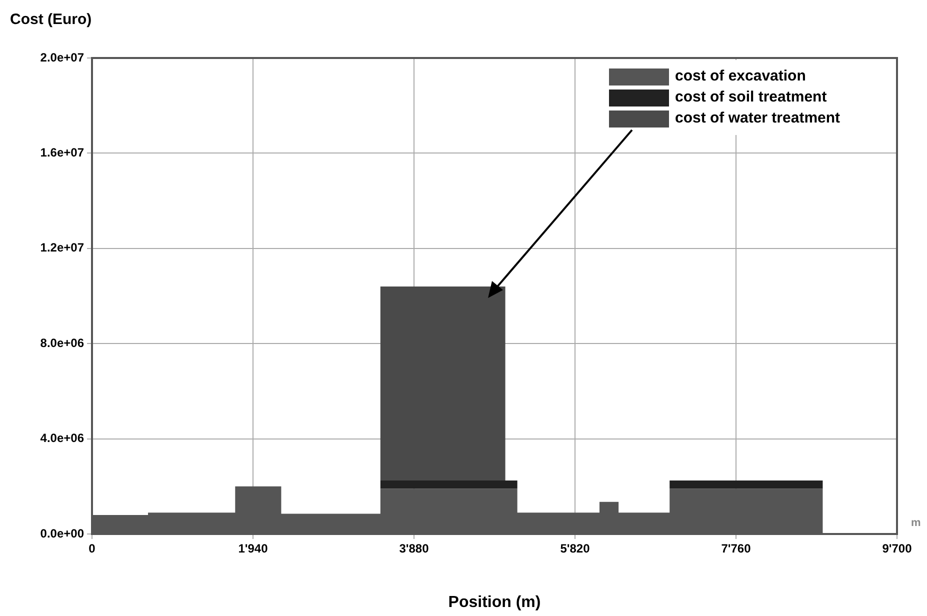 The image size is (927, 616). I want to click on legend-label: cost of water treatment, so click(757, 118).